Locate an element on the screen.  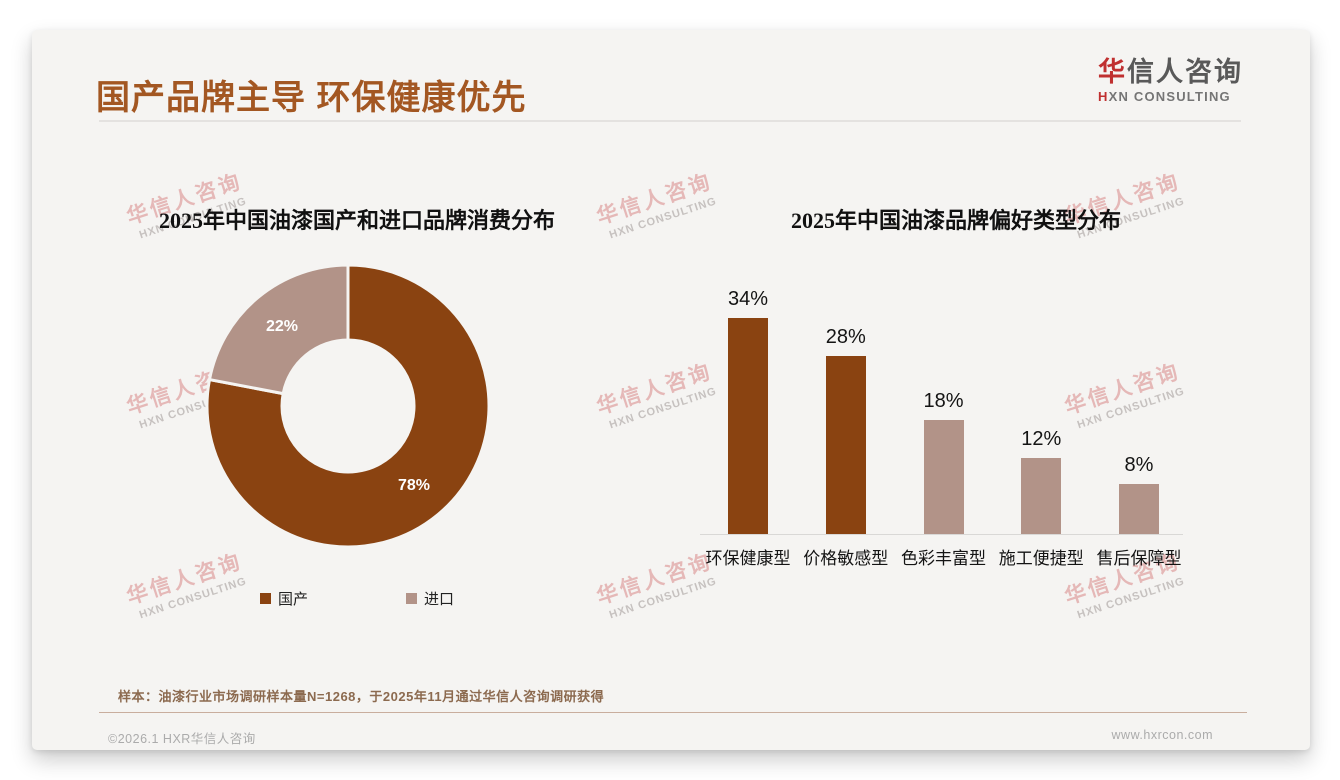
legend-item-国产: 国产 is located at coordinates (283, 598).